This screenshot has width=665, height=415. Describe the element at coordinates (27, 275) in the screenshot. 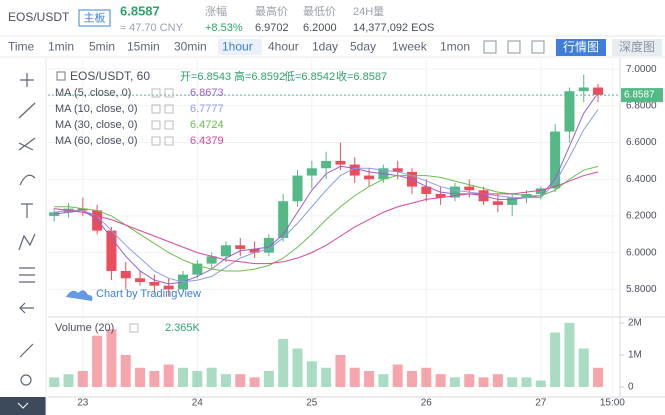

I see `measure-tool` at that location.